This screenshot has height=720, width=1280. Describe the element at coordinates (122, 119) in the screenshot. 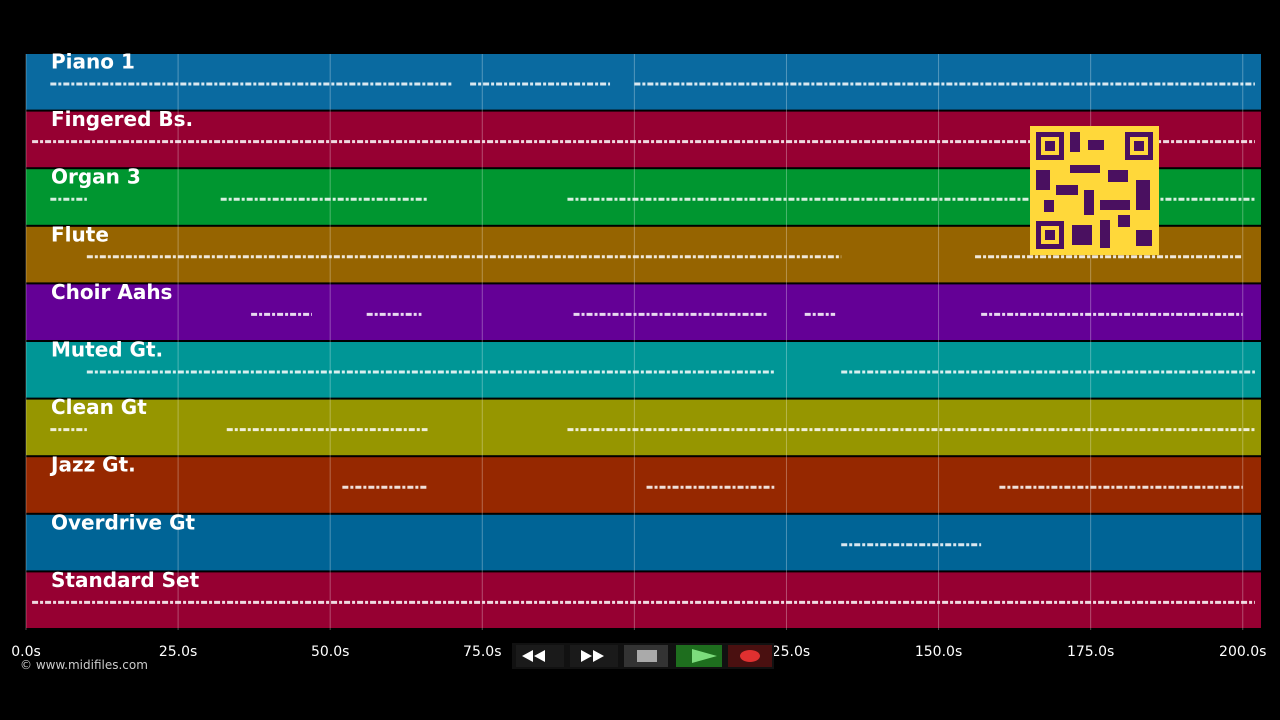

I see `track-name: Fingered Bs.` at that location.